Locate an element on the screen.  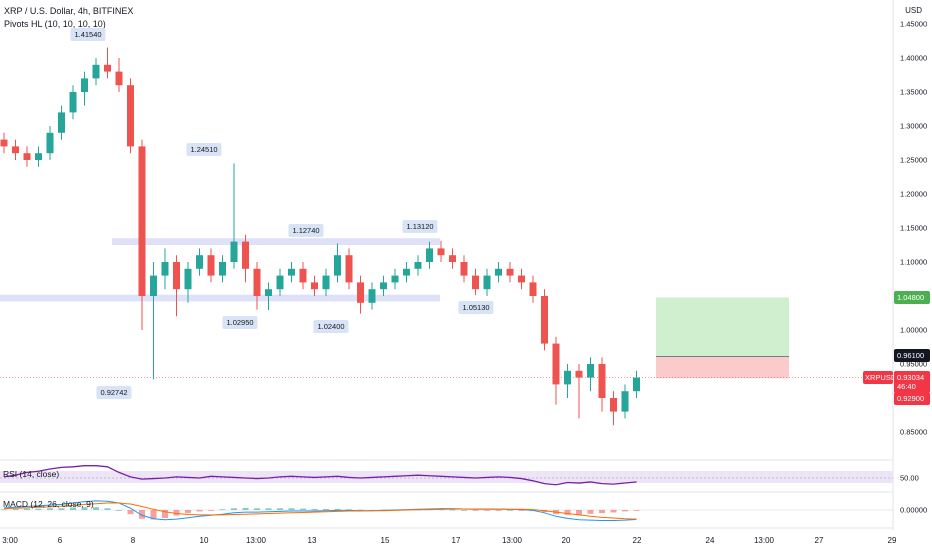
rsi-line is located at coordinates (320, 475).